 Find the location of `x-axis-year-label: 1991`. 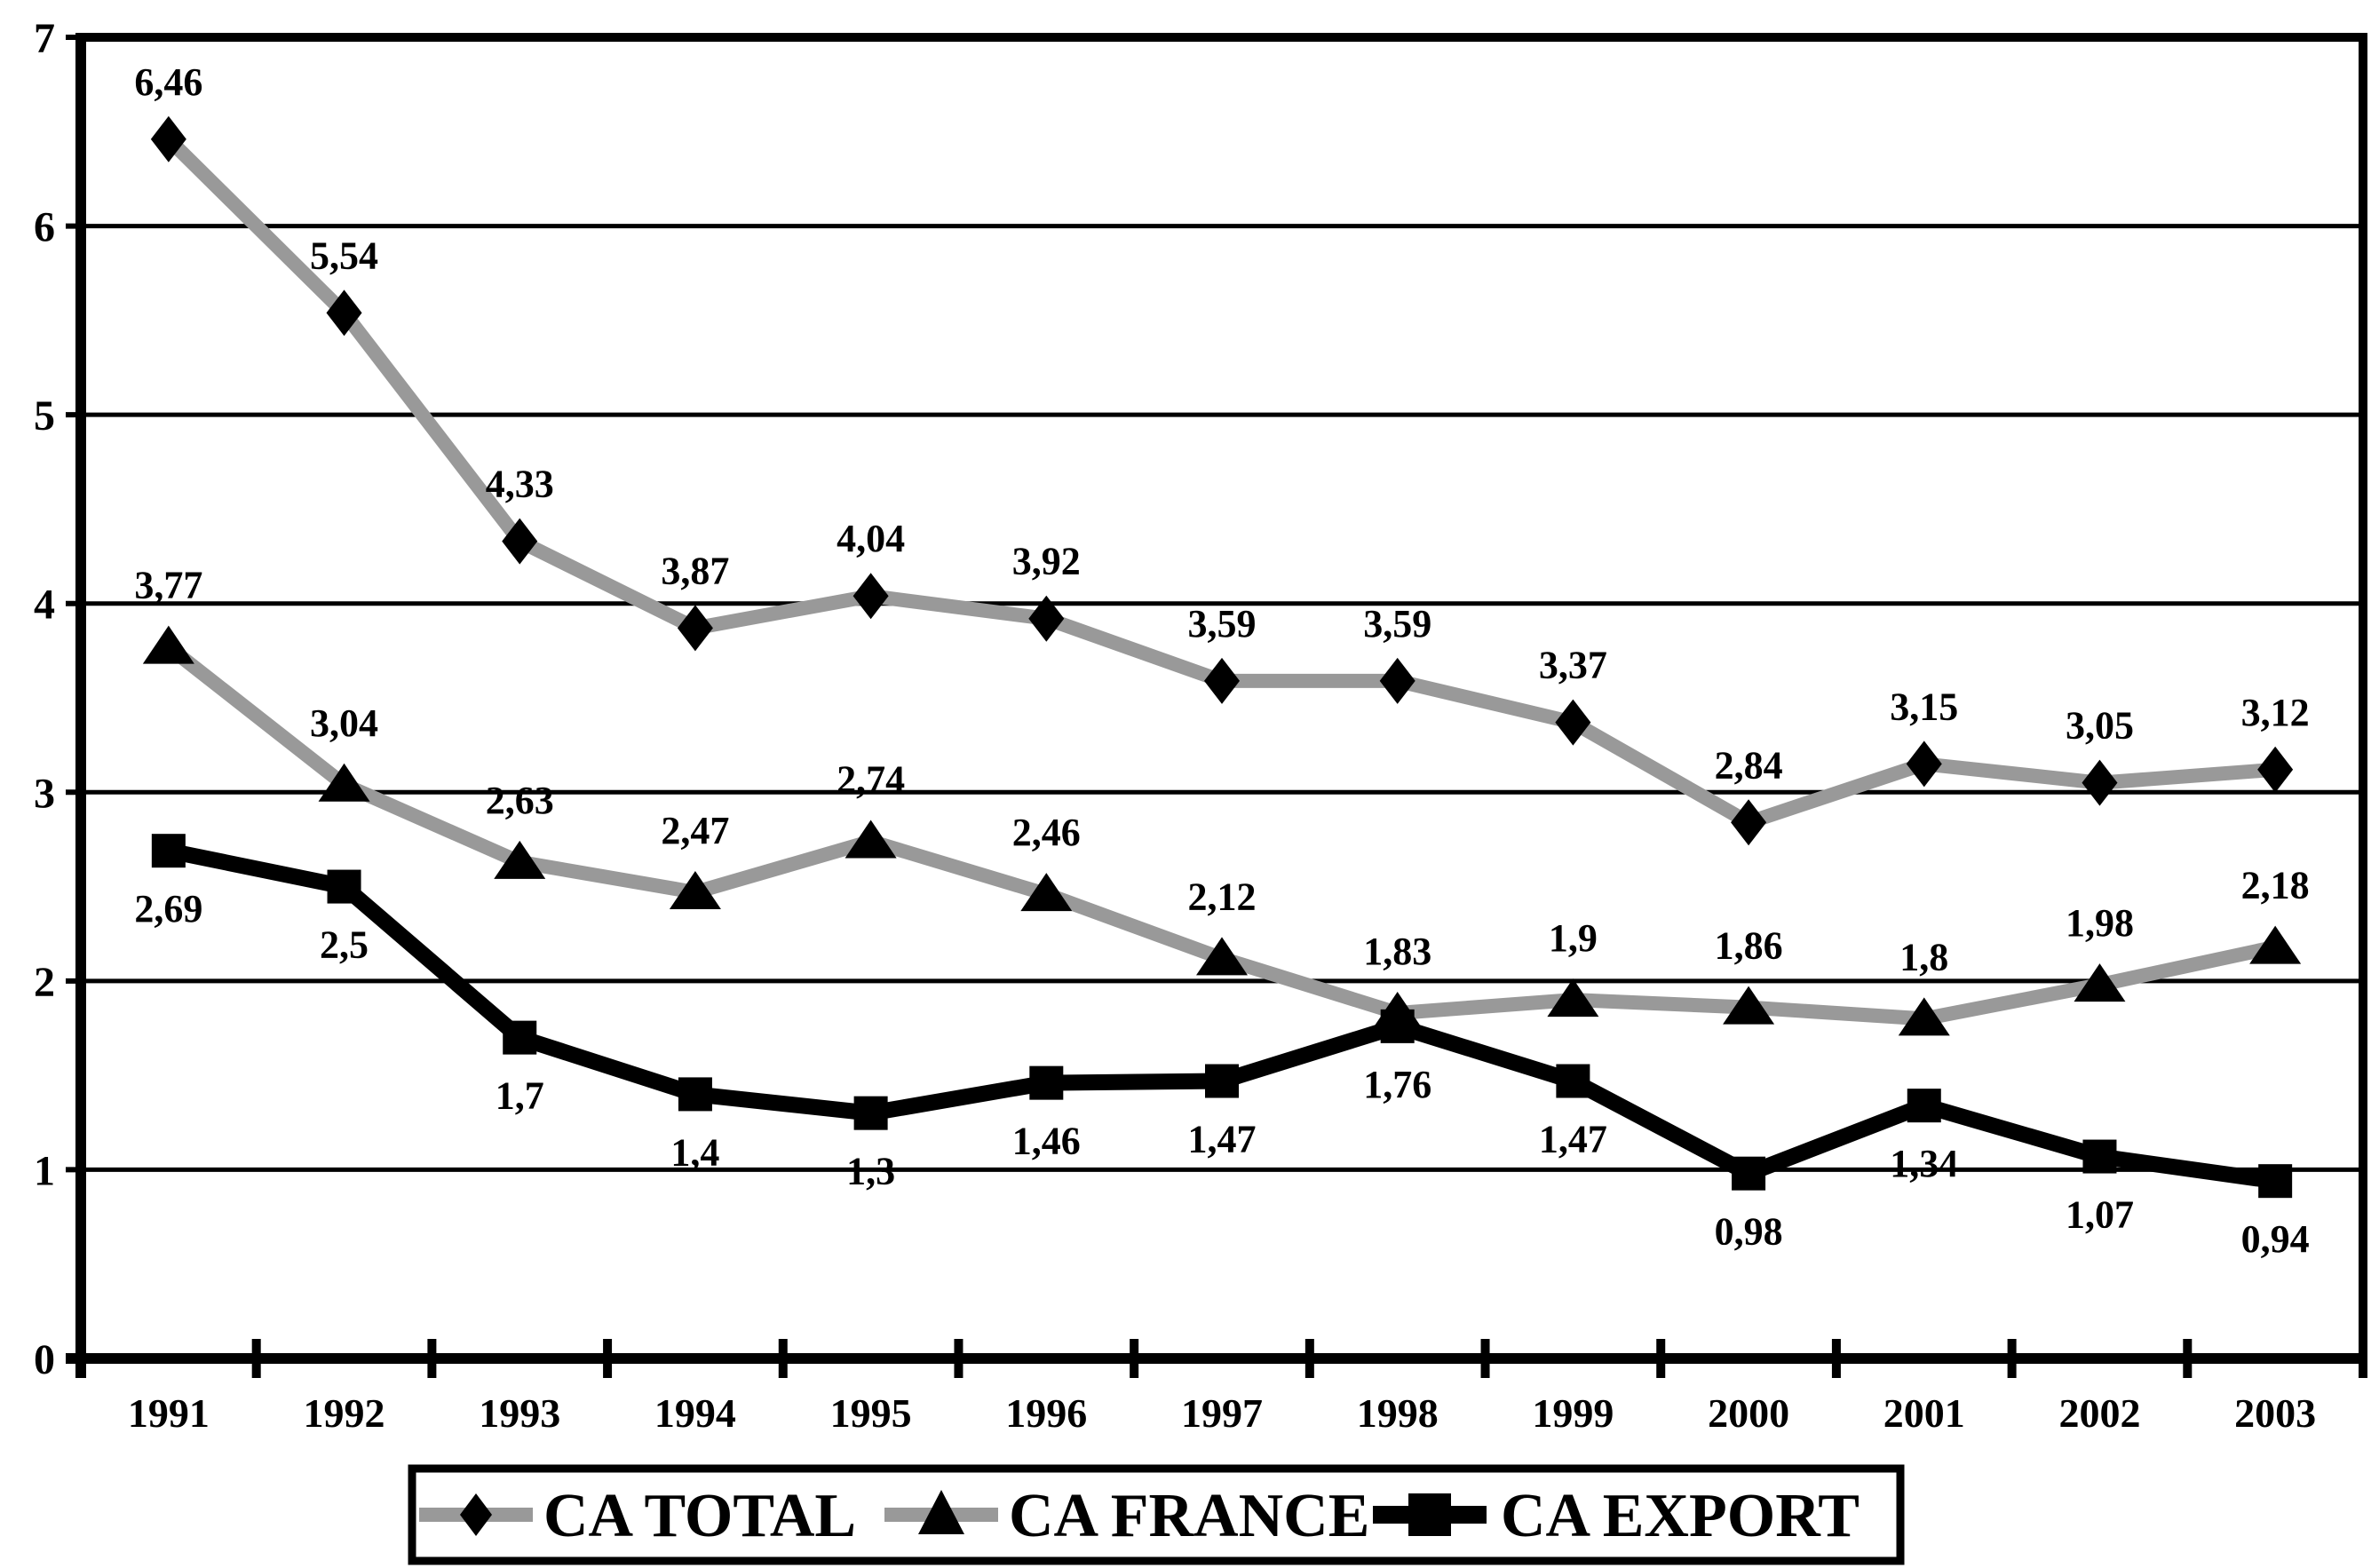

x-axis-year-label: 1991 is located at coordinates (169, 1413).